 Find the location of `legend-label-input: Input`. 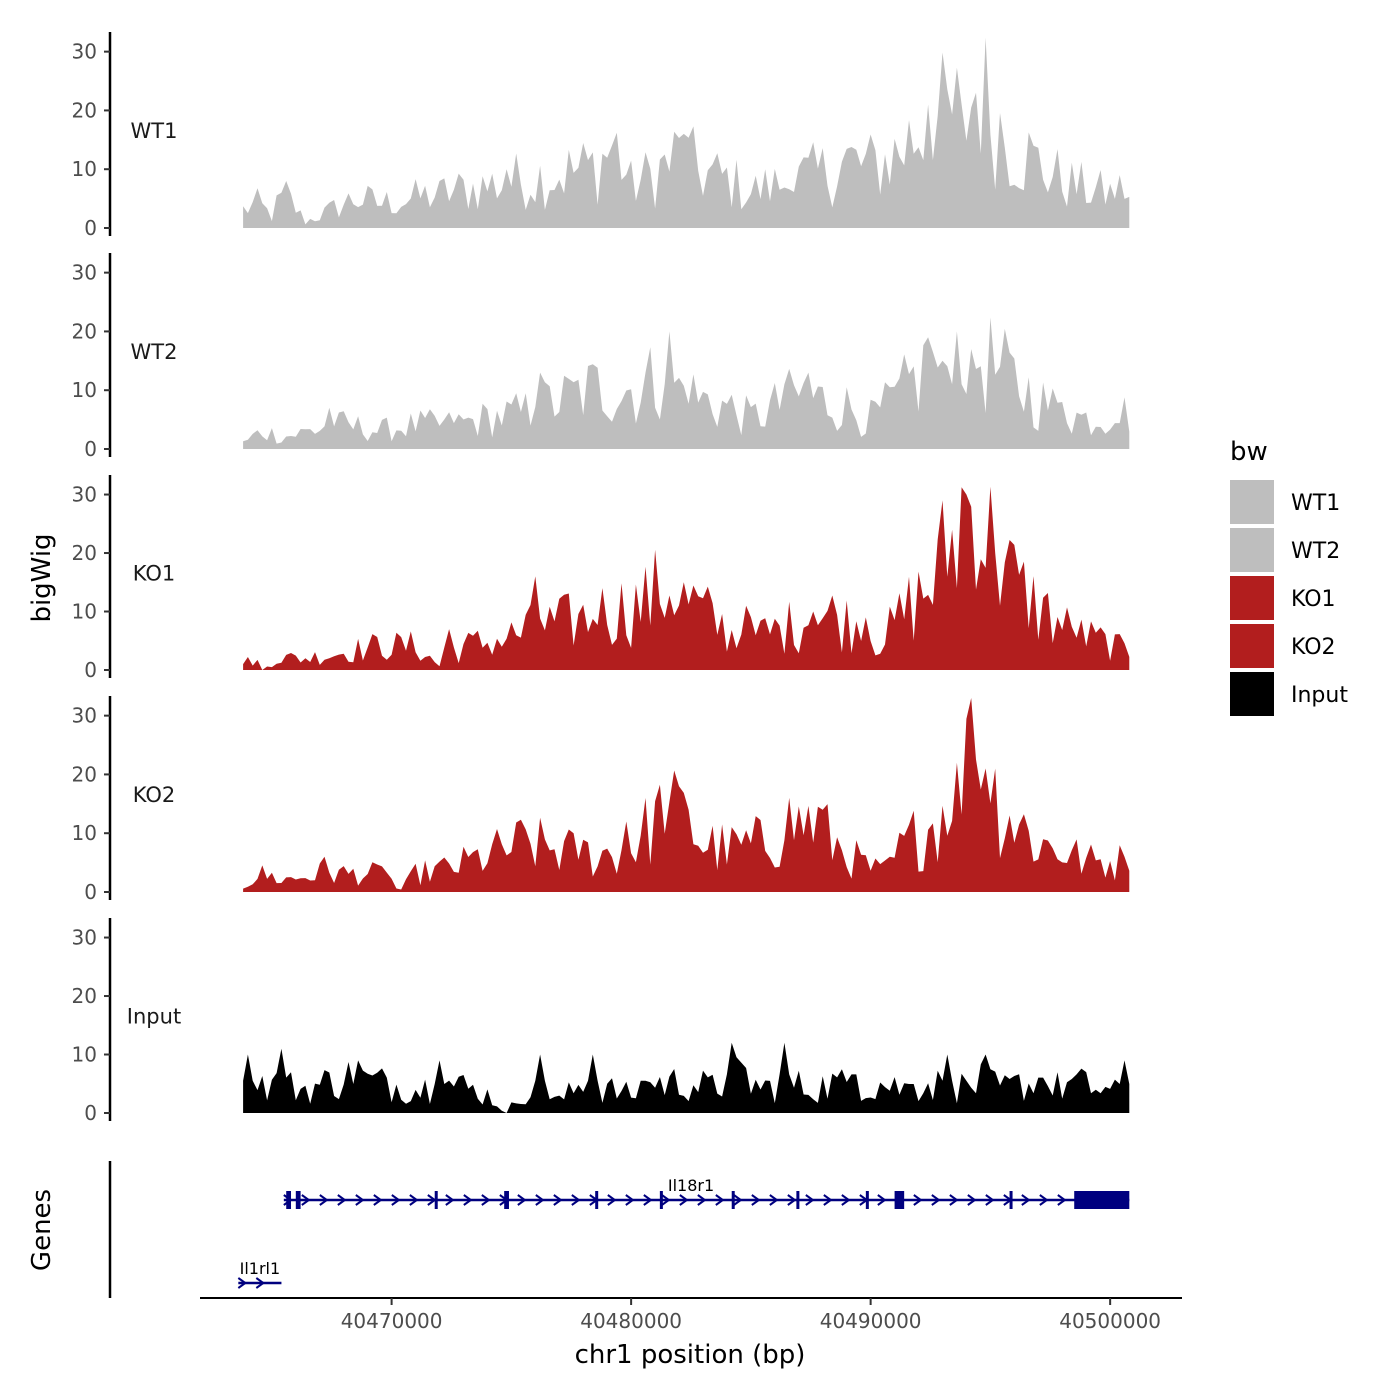

legend-label-input: Input is located at coordinates (1319, 695).